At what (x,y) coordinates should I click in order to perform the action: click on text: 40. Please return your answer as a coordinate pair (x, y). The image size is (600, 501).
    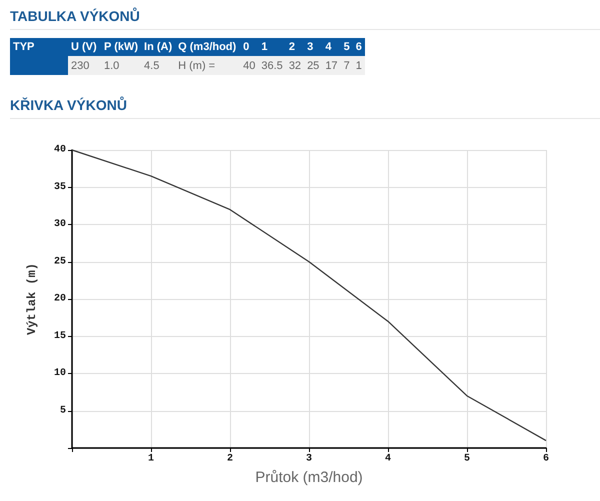
    Looking at the image, I should click on (249, 65).